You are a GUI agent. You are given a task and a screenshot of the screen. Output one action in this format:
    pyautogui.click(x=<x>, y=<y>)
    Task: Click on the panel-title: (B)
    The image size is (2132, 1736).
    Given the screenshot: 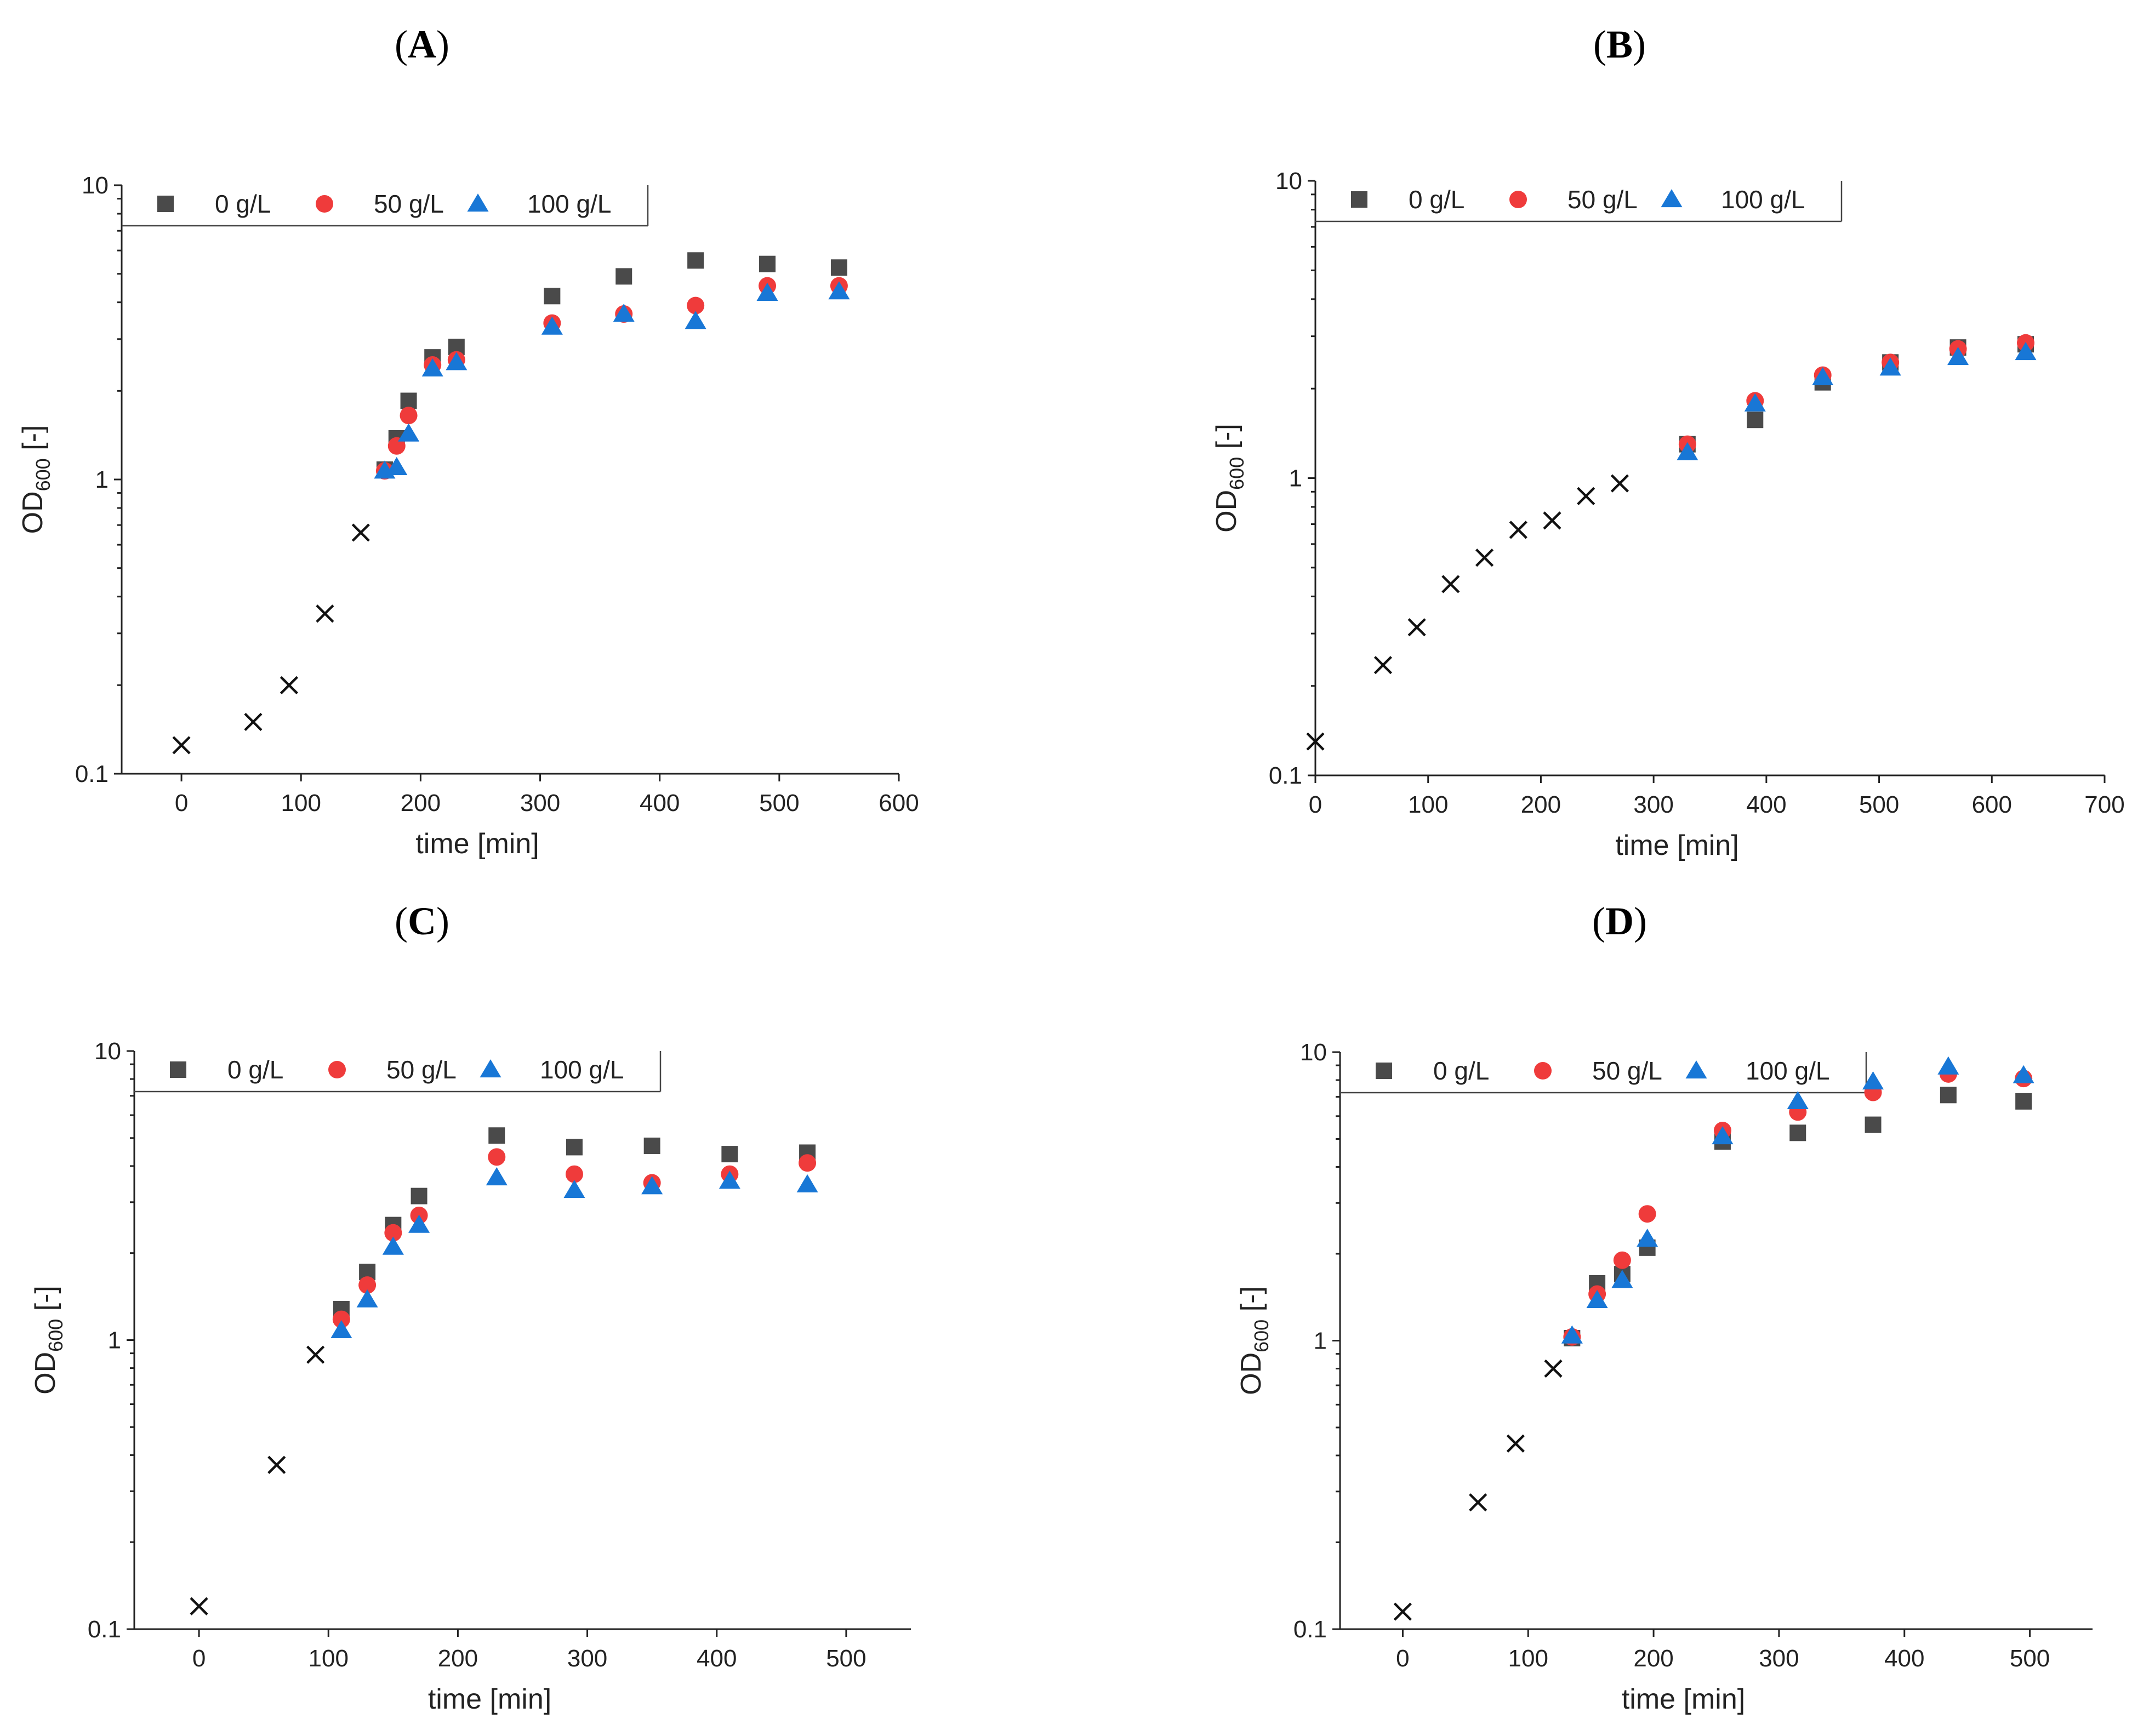 What is the action you would take?
    pyautogui.click(x=1619, y=44)
    